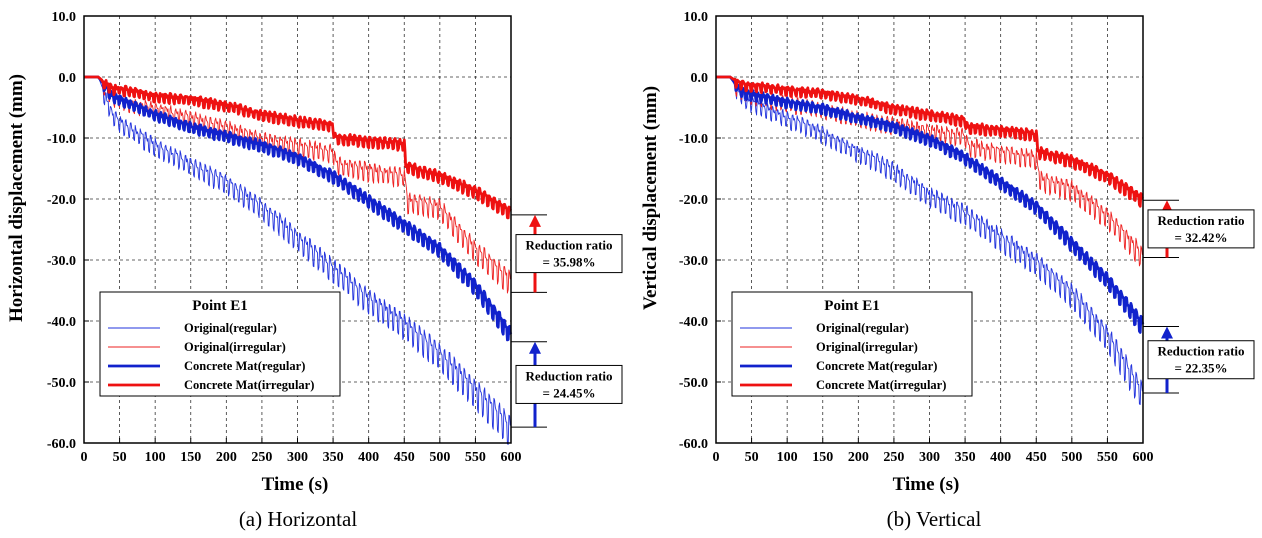  I want to click on annotation-value: = 22.35%, so click(1201, 368).